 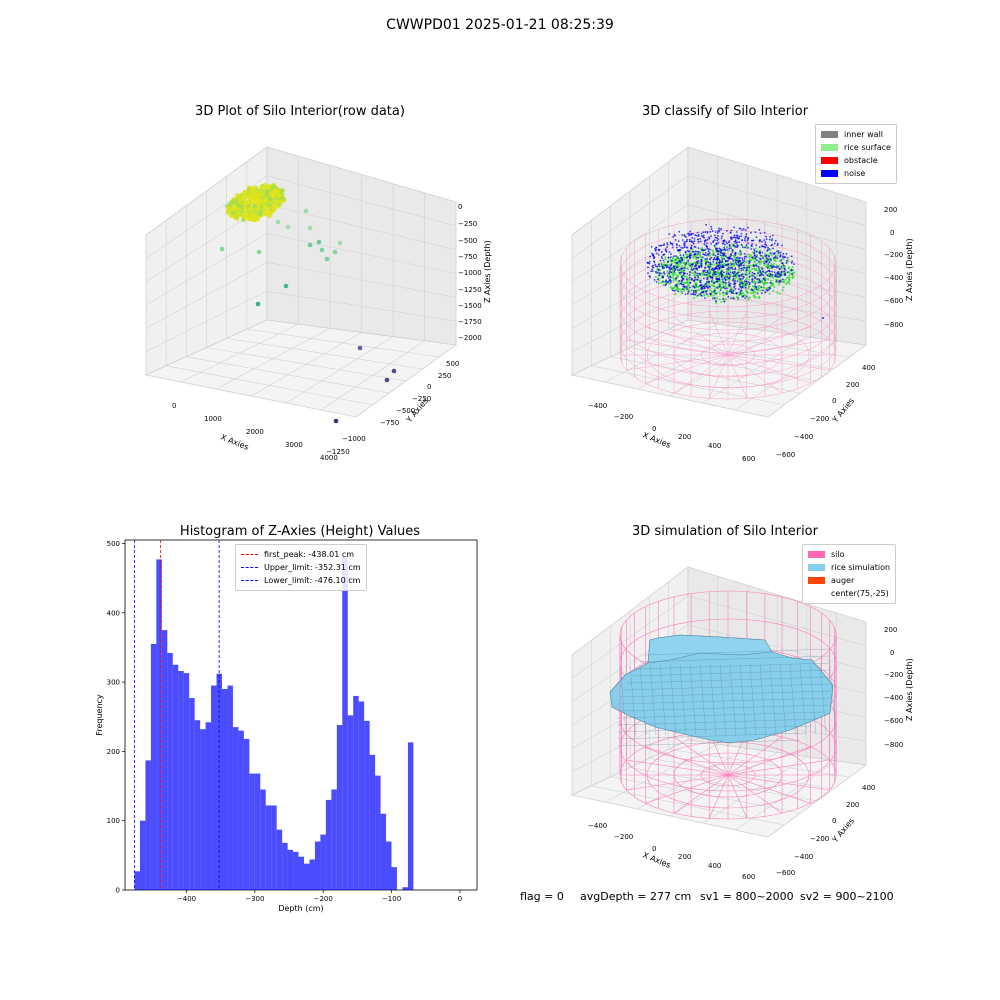 I want to click on classify-xtick: −400, so click(x=597, y=406).